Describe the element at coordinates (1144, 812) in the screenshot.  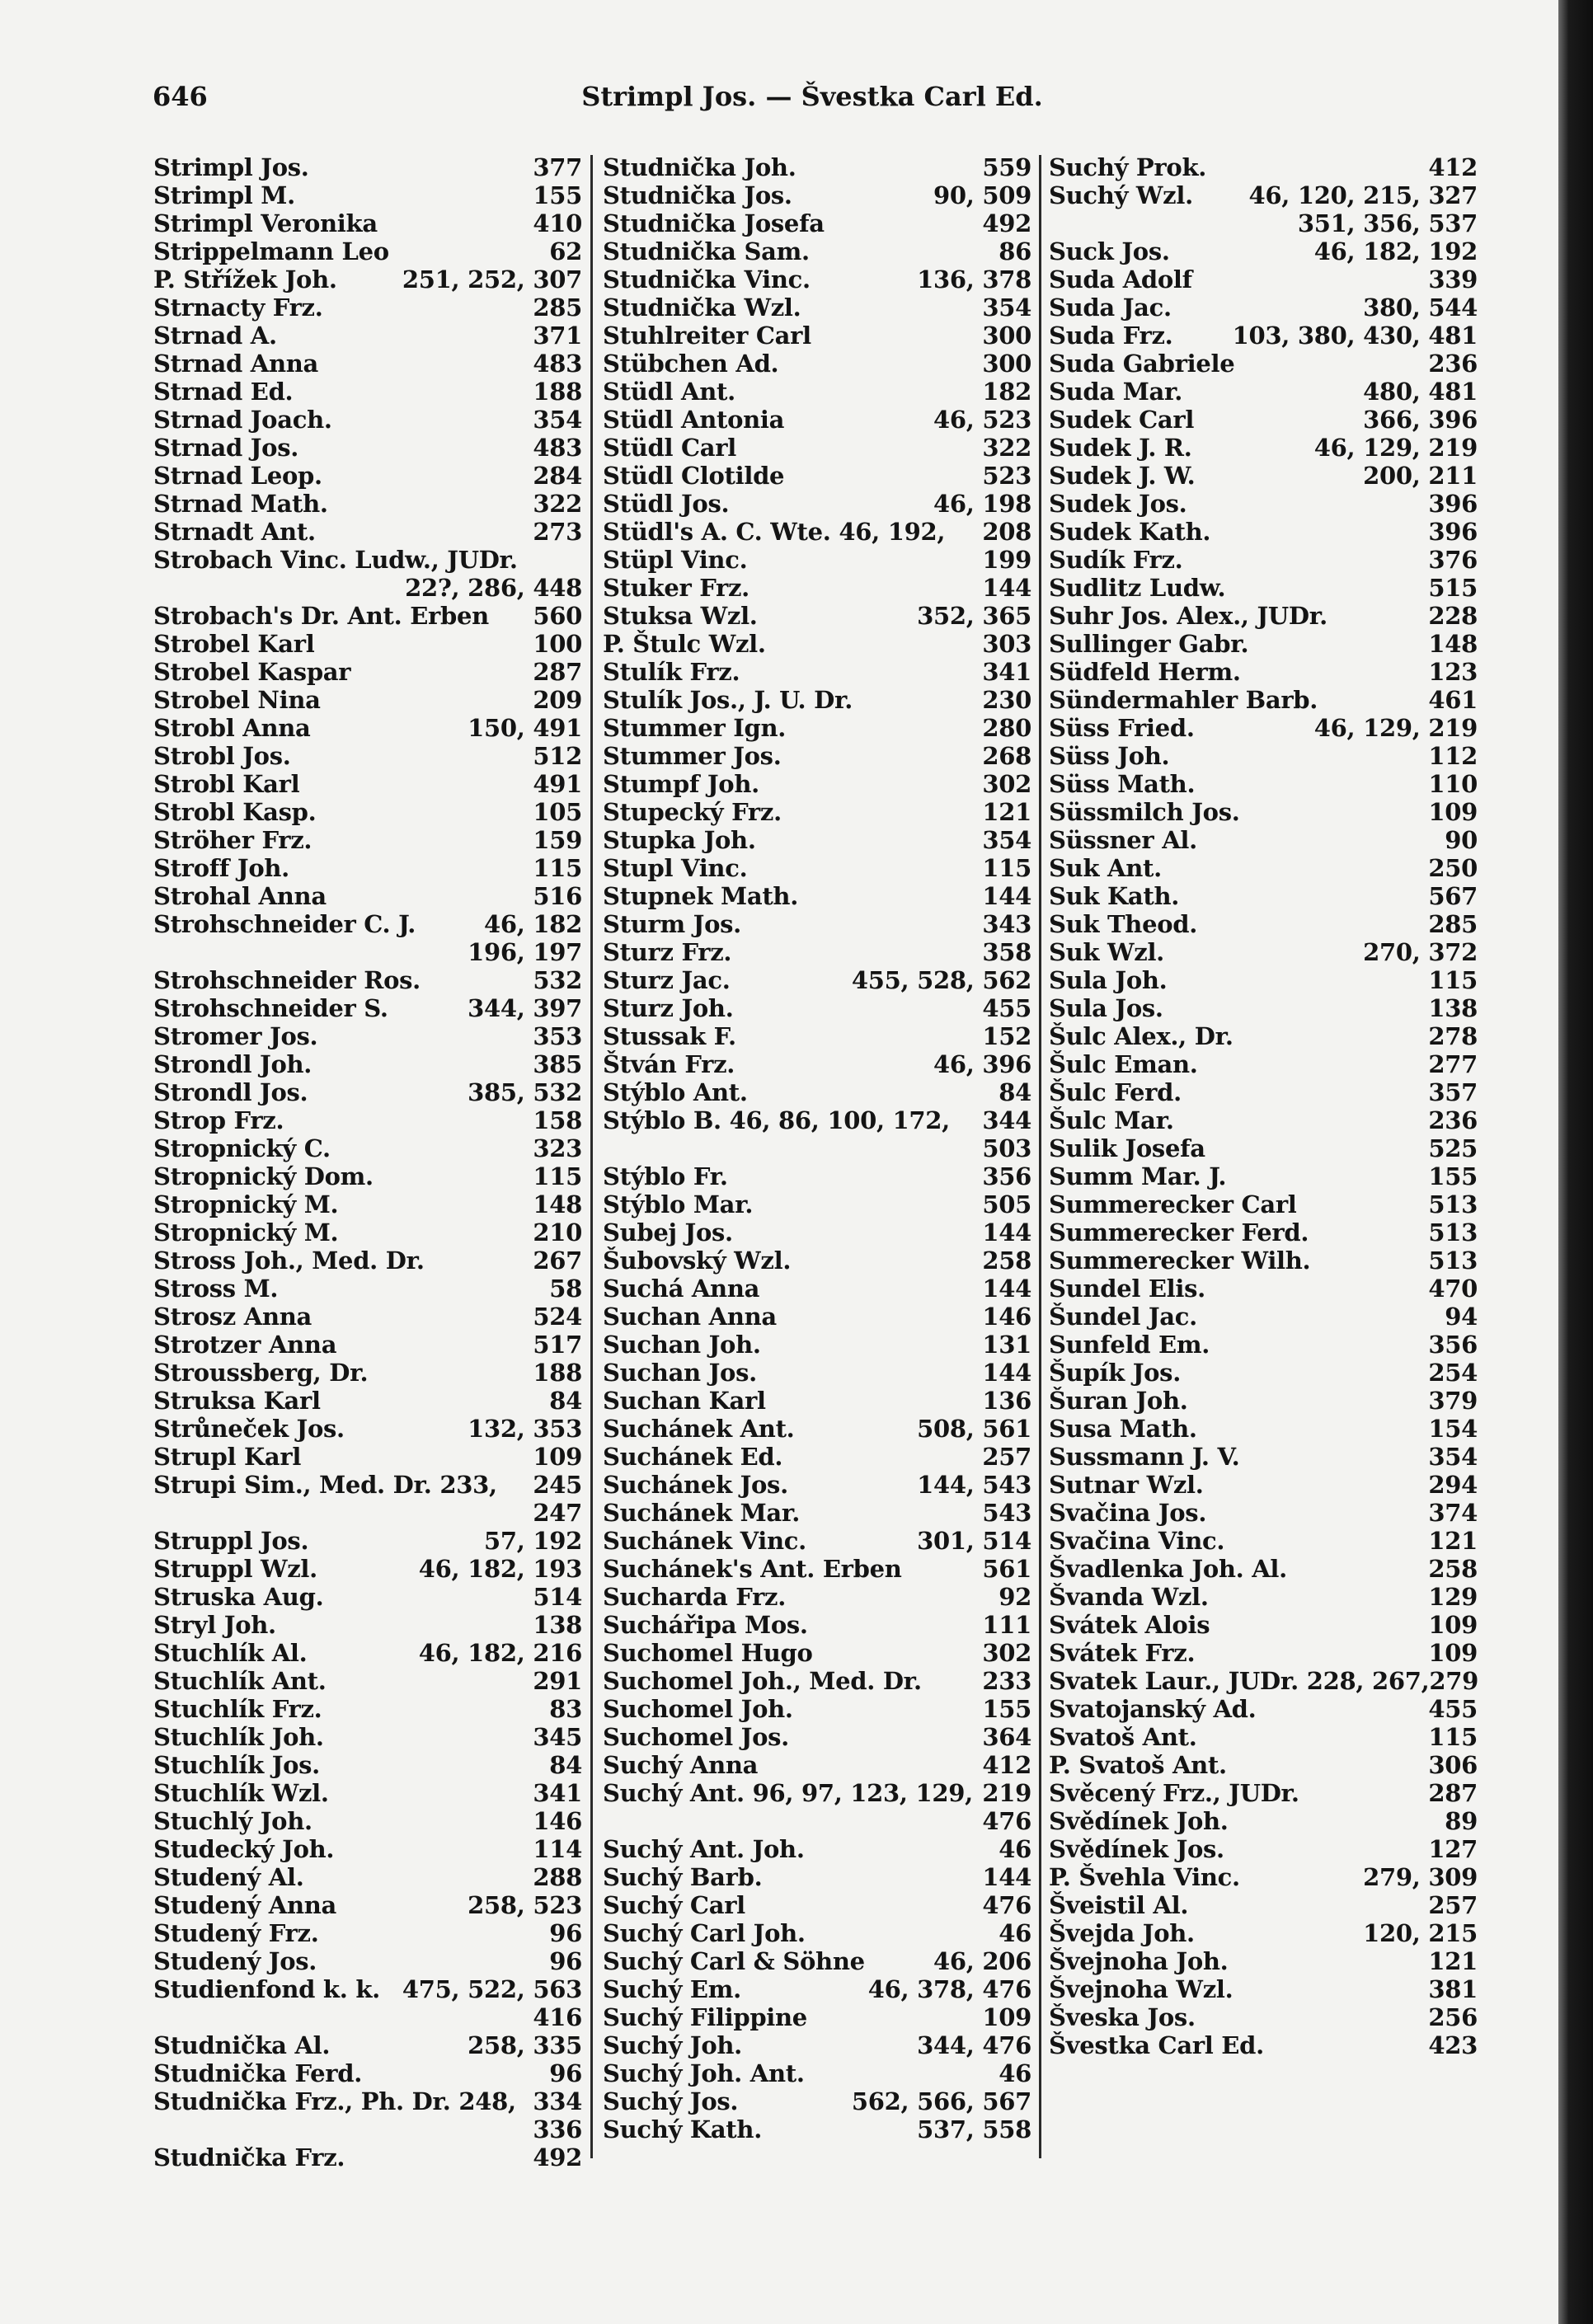
I see `entry-name: Süssmilch Jos.` at that location.